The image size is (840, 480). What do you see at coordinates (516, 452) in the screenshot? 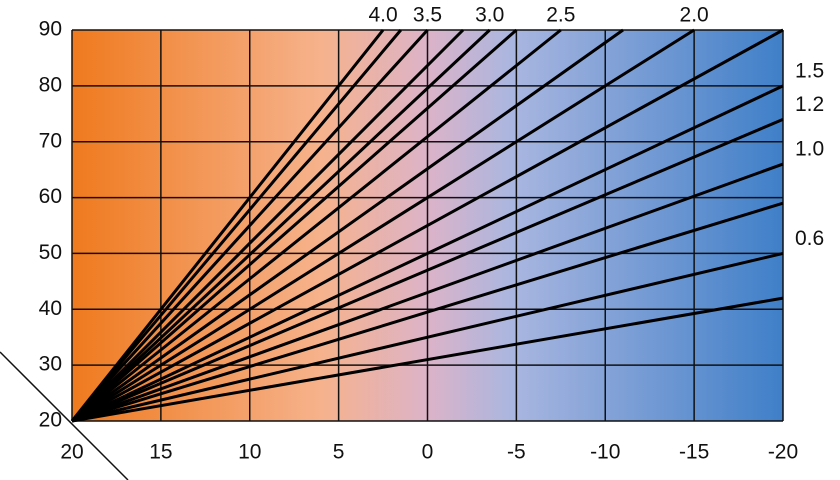
I see `x-tick-label: -5` at bounding box center [516, 452].